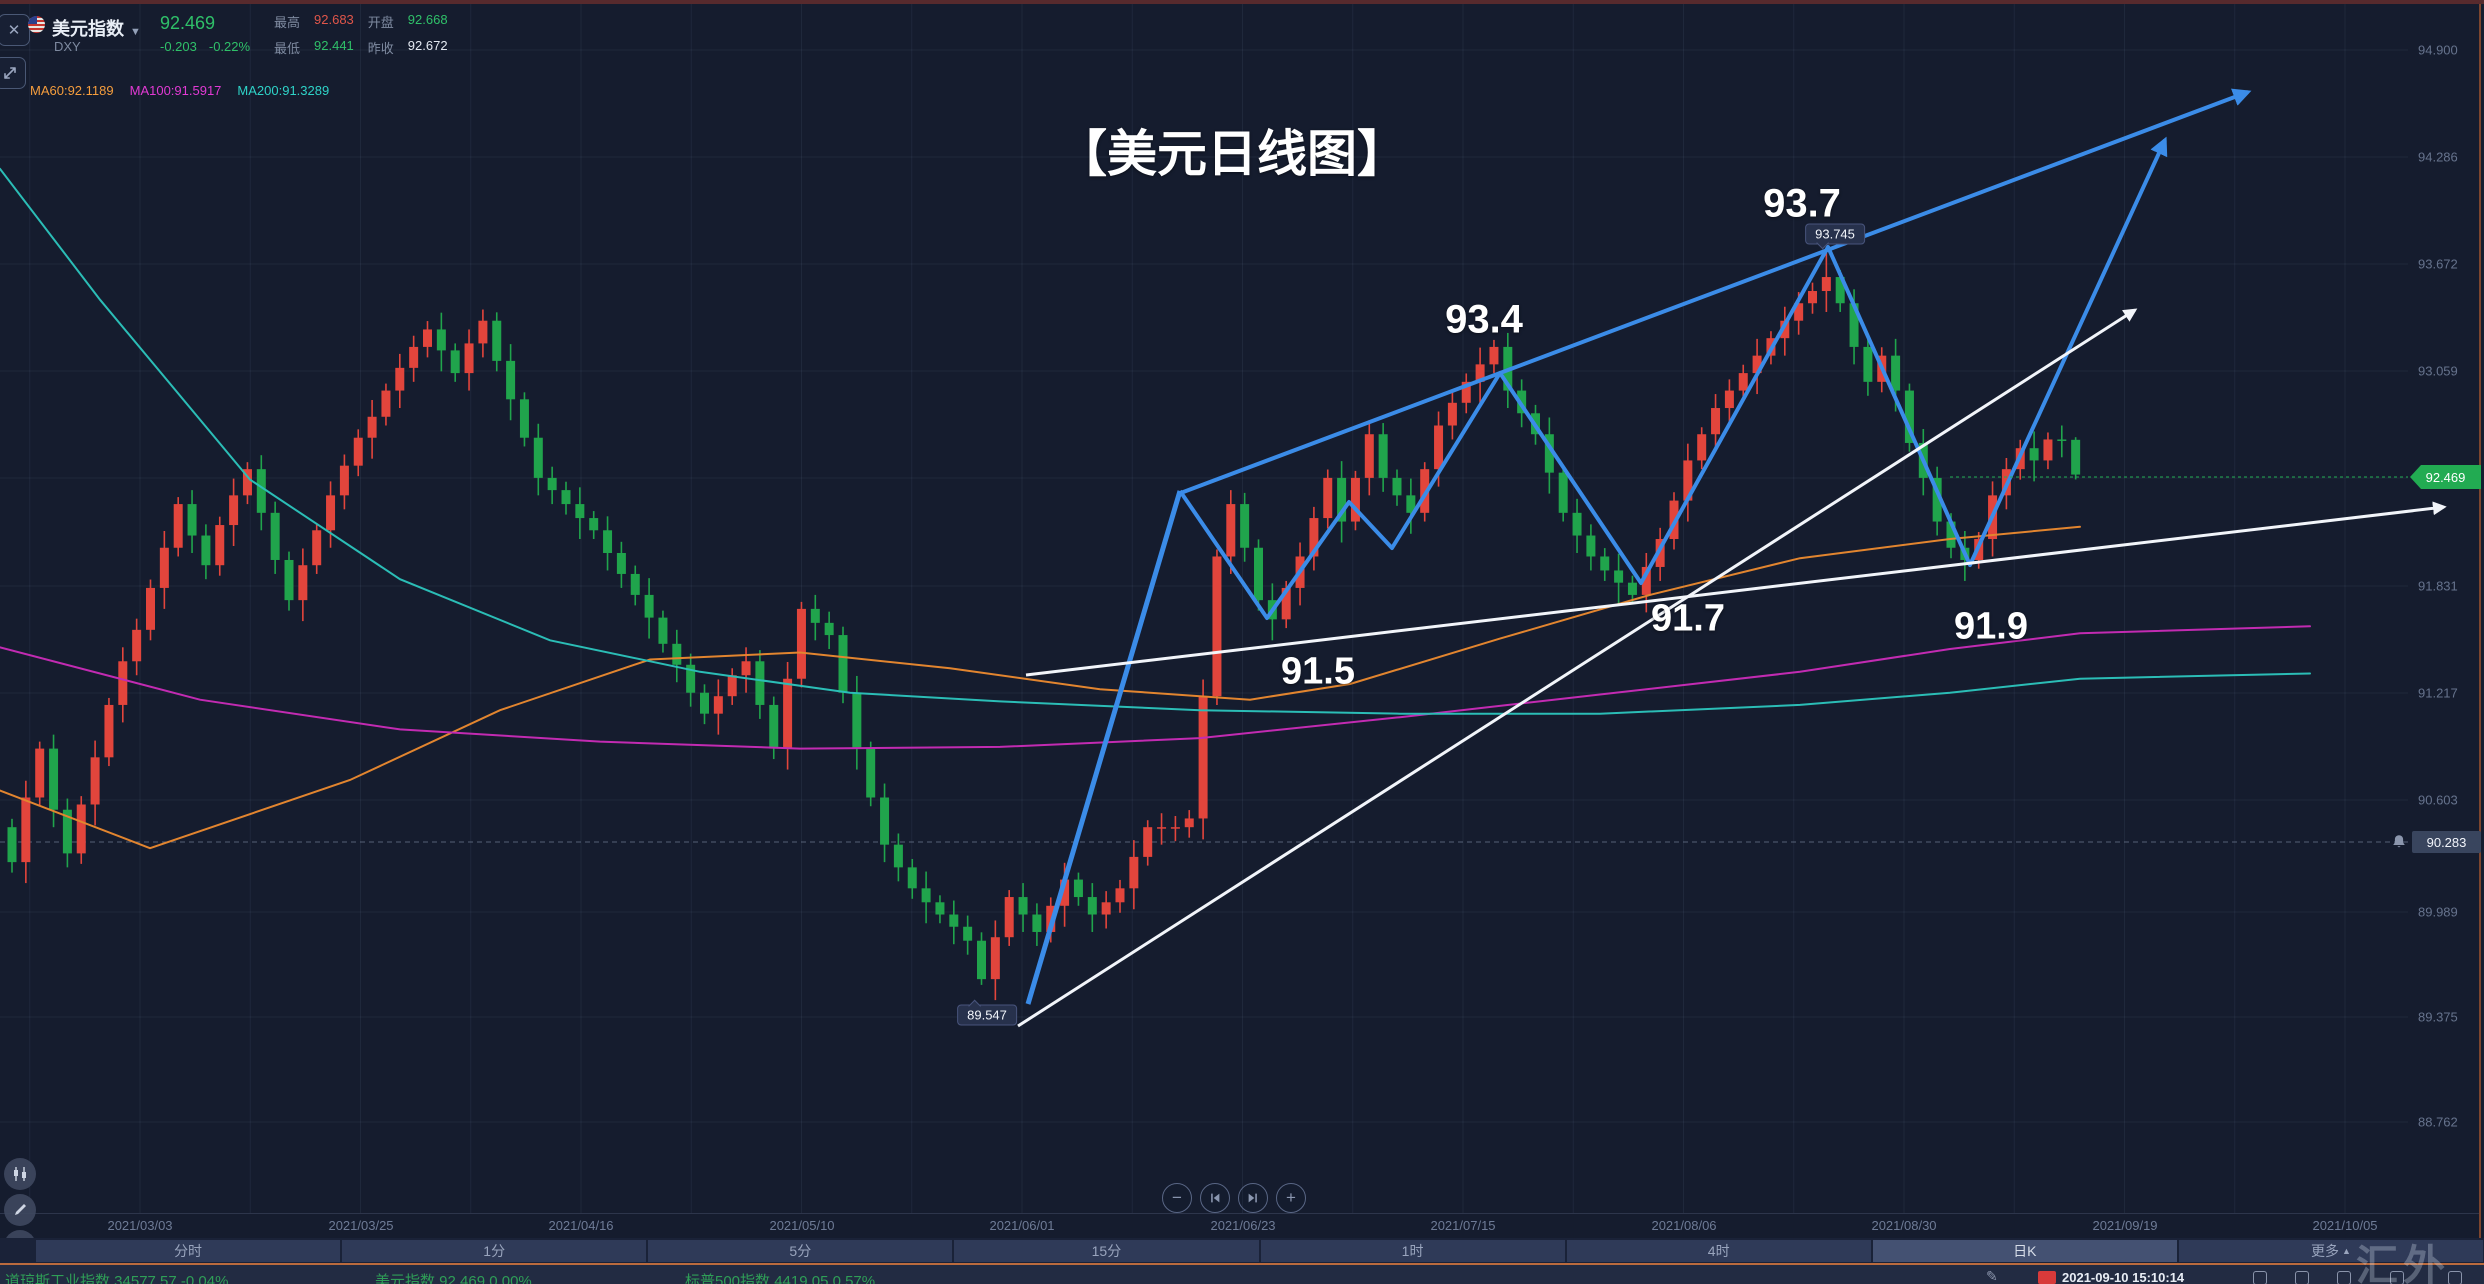 This screenshot has width=2484, height=1284. Describe the element at coordinates (1904, 1225) in the screenshot. I see `date-tick-label: 2021/08/30` at that location.